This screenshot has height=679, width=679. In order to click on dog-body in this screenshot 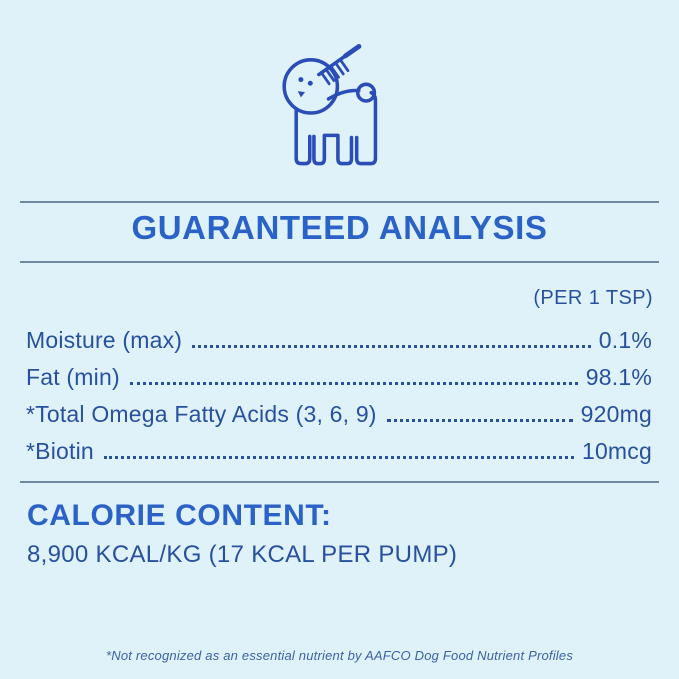, I will do `click(336, 128)`.